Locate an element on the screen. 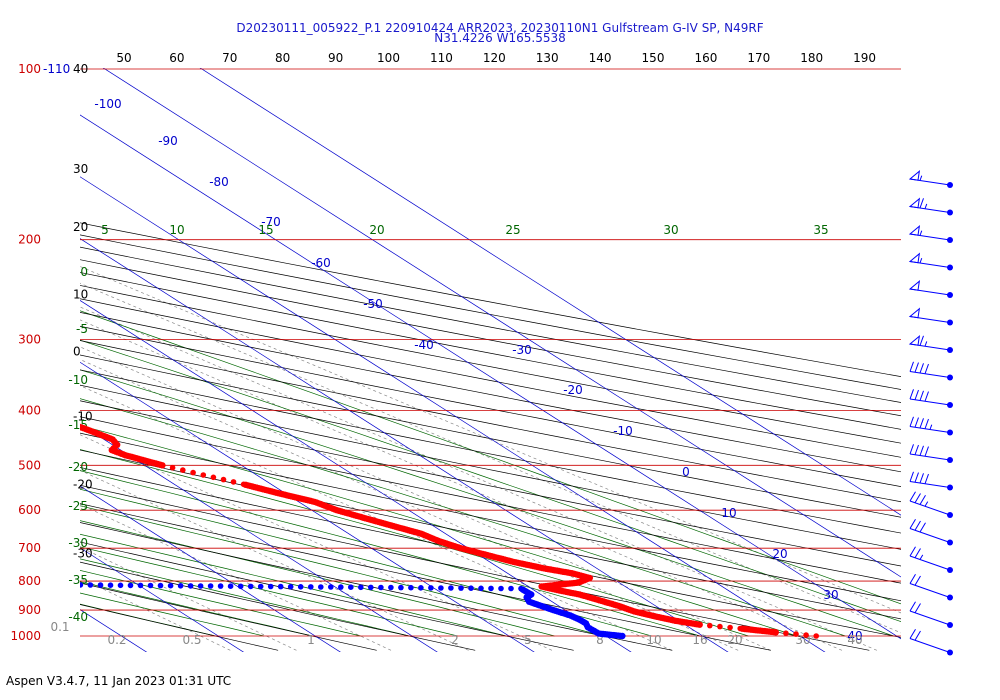 The width and height of the screenshot is (1000, 700). top-scale-label: 110 is located at coordinates (441, 58).